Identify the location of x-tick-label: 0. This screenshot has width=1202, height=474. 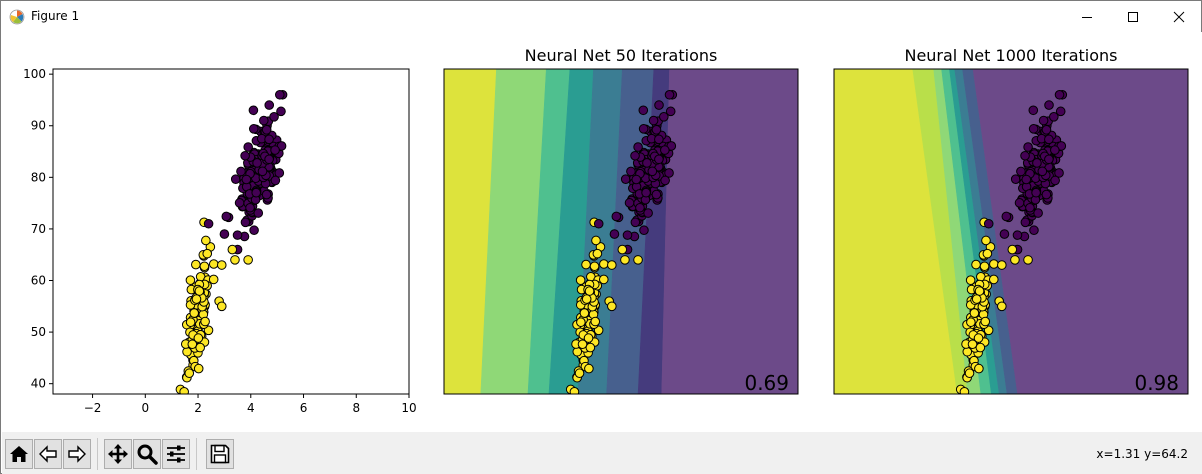
(145, 408).